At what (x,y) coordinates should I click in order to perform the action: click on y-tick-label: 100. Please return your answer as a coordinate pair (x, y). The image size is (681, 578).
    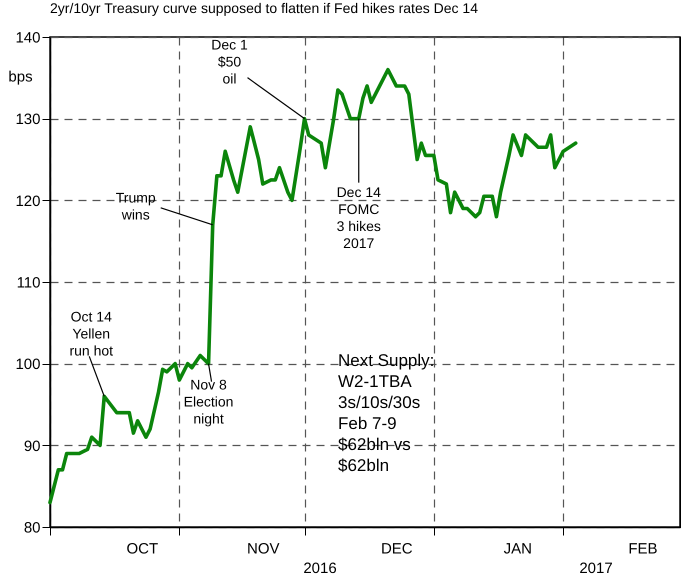
    Looking at the image, I should click on (27, 365).